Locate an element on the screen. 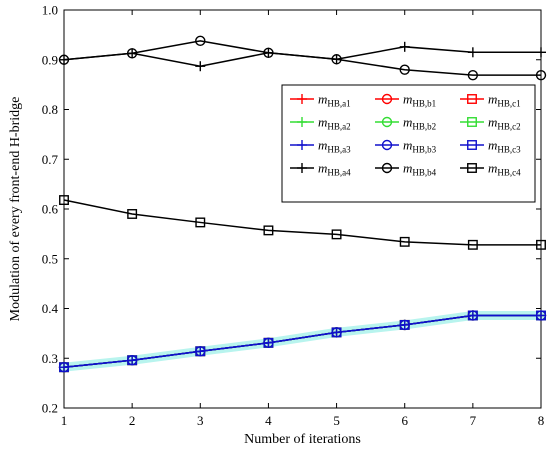  x-tick-label: 8 is located at coordinates (541, 420).